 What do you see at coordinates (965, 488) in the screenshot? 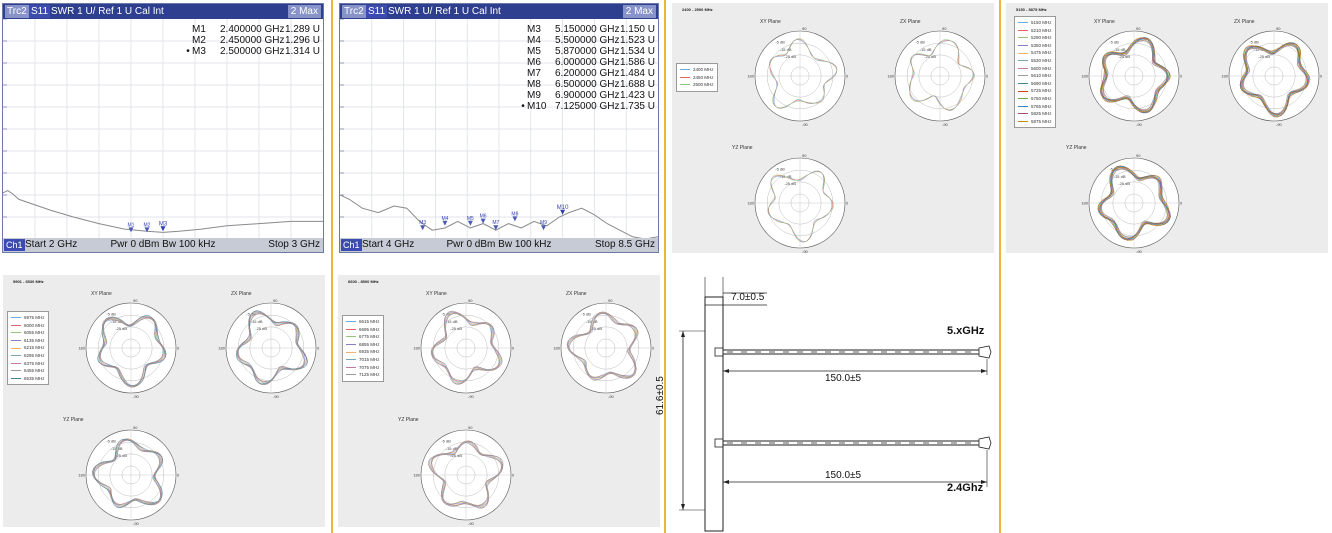
I see `label-2-4ghz: 2.4Ghz` at bounding box center [965, 488].